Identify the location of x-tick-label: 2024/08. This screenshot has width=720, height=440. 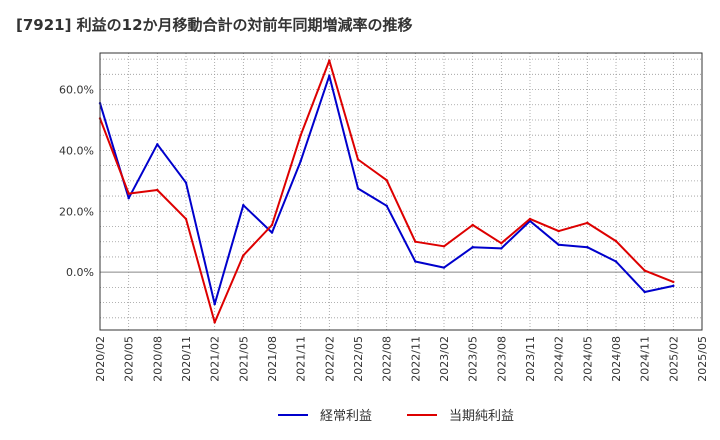
(616, 359).